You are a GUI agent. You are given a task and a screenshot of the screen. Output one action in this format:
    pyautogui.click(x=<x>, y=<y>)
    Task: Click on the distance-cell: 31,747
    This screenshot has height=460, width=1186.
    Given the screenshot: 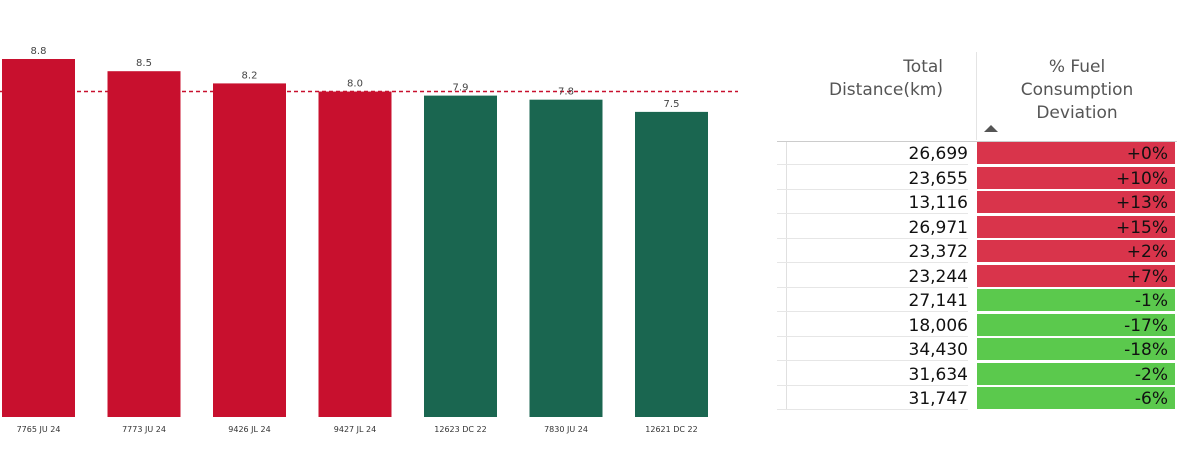 What is the action you would take?
    pyautogui.click(x=872, y=398)
    